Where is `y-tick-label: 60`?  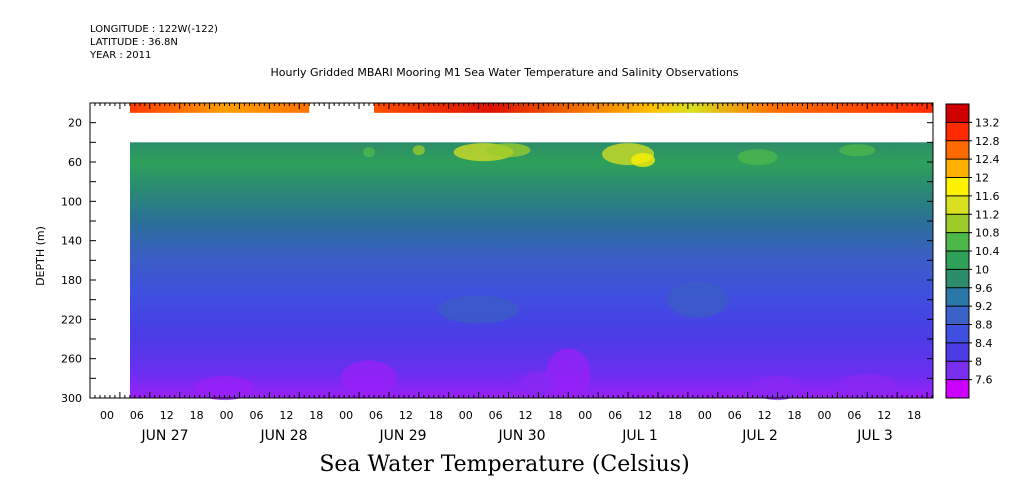
y-tick-label: 60 is located at coordinates (75, 162).